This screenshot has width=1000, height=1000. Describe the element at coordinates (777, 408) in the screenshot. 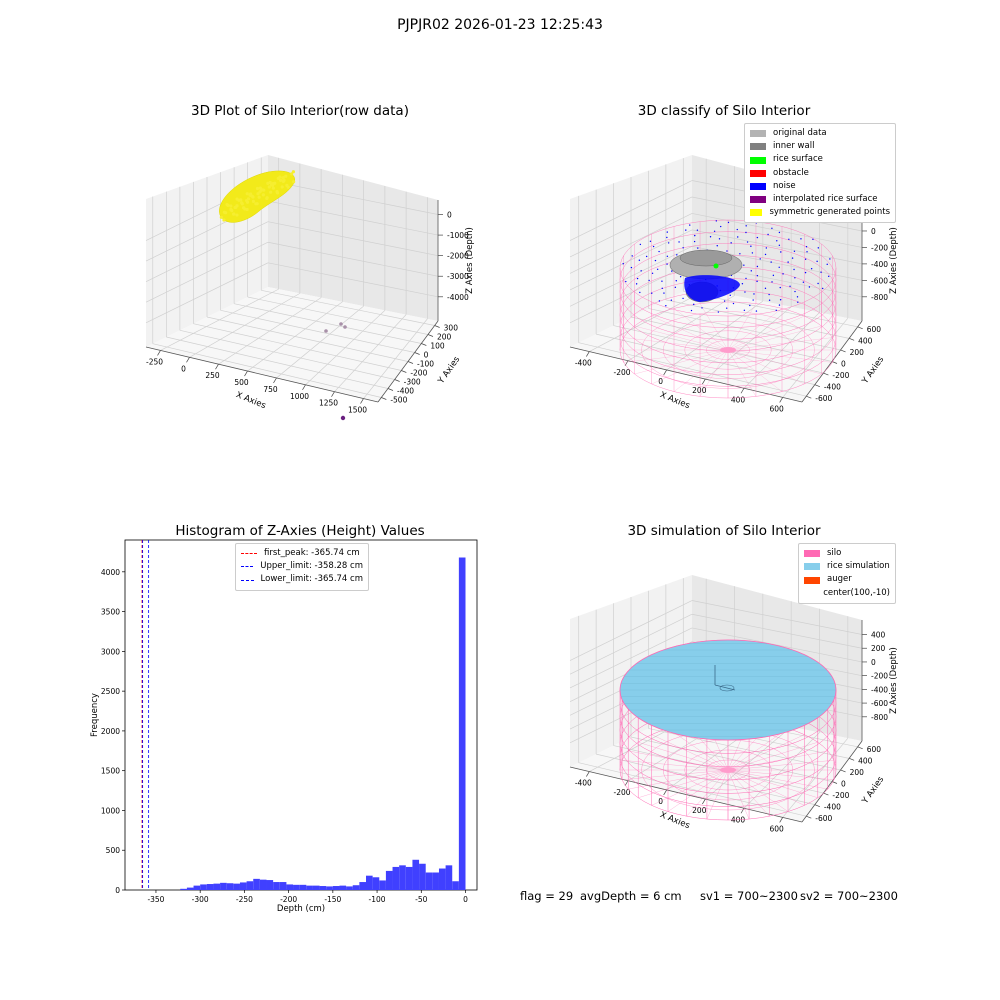

I see `p2-xtick-label: 600` at that location.